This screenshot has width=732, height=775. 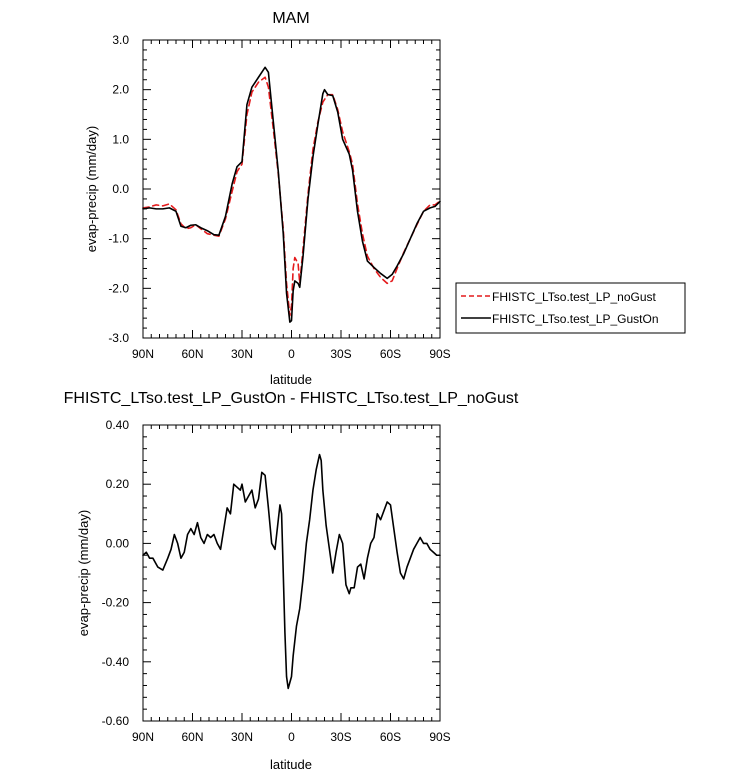 What do you see at coordinates (120, 139) in the screenshot?
I see `top-y-tick-label: 1.0` at bounding box center [120, 139].